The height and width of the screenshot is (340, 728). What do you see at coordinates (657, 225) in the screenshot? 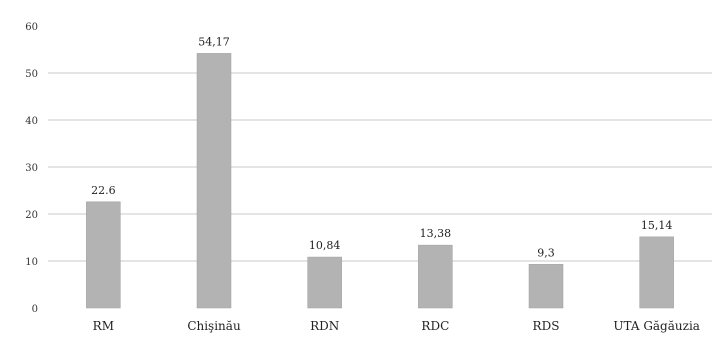
I see `data-label-6: 15,14` at bounding box center [657, 225].